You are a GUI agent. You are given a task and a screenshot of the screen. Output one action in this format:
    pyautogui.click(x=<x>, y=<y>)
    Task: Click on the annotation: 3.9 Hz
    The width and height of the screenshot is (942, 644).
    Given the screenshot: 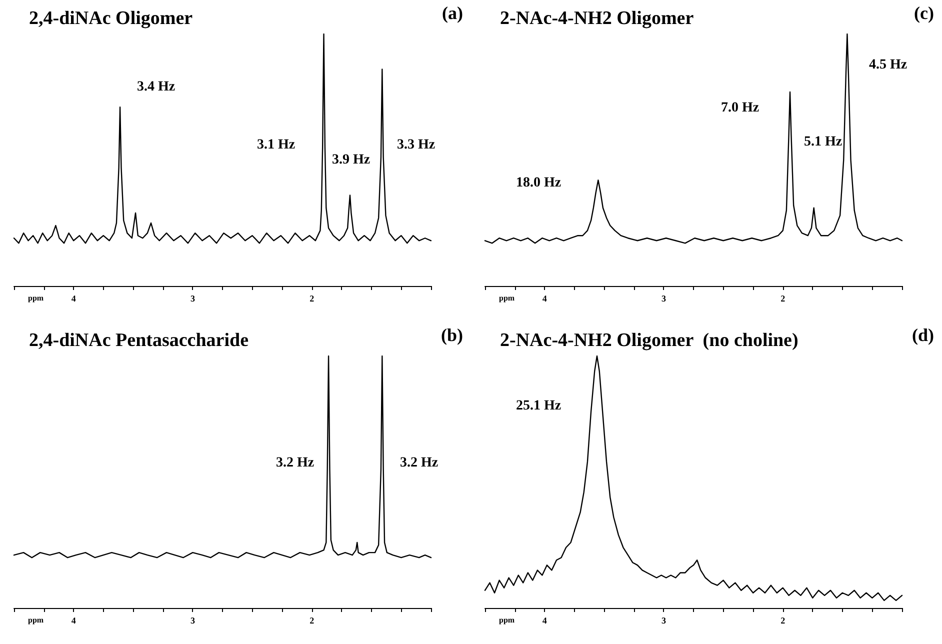 What is the action you would take?
    pyautogui.click(x=351, y=160)
    